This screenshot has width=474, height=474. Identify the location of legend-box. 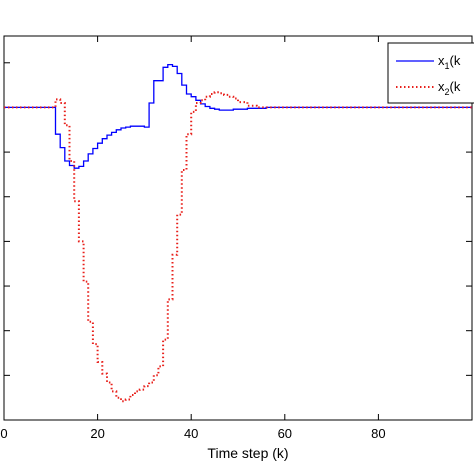
(430, 73).